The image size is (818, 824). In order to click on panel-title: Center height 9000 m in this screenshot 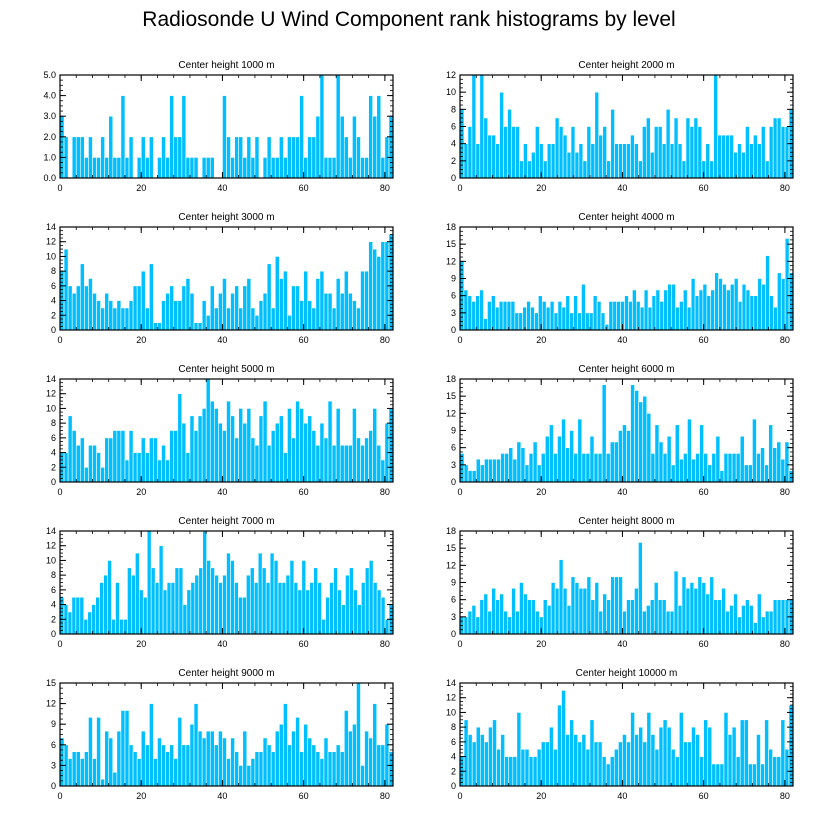, I will do `click(226, 673)`.